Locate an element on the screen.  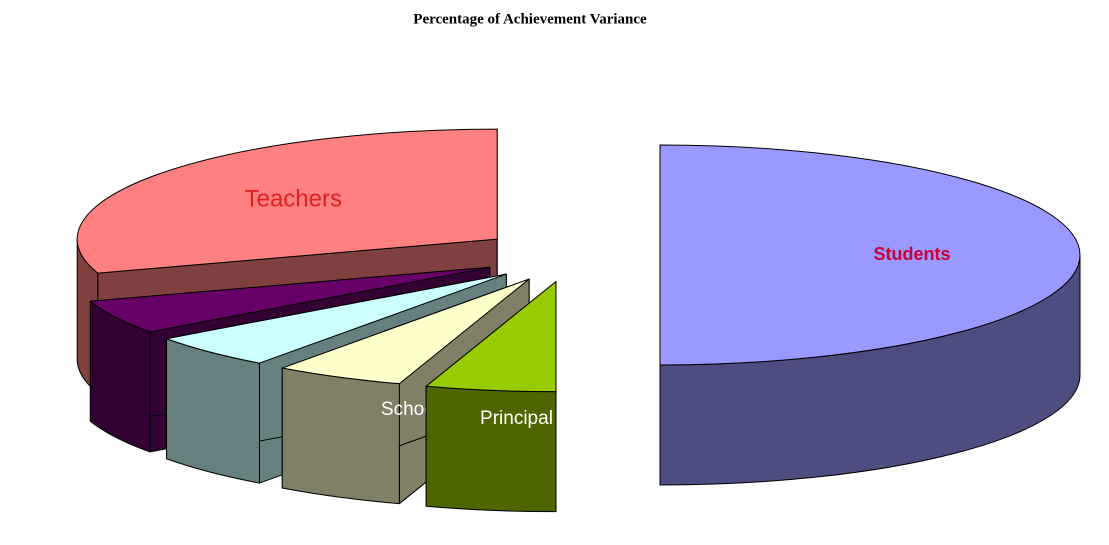
slice-label: Teachers is located at coordinates (293, 199).